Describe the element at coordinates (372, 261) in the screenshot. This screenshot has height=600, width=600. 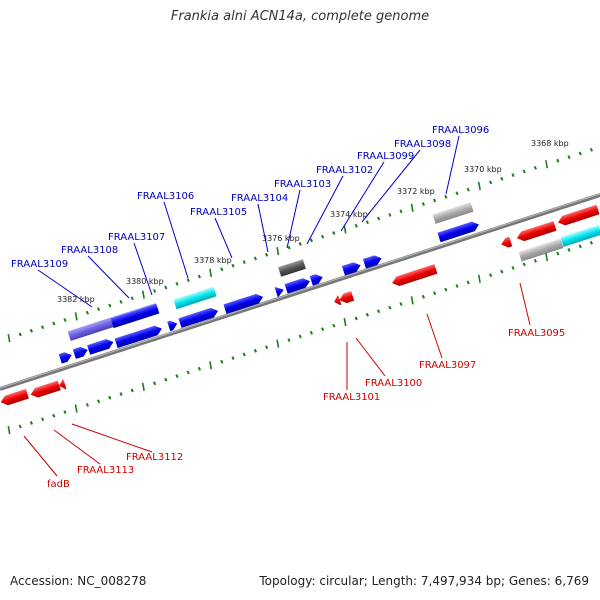
I see `gene-fraal3098` at that location.